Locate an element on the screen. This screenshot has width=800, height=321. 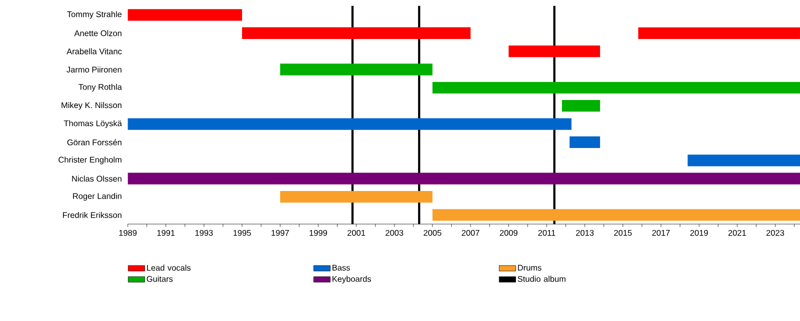
legend-label: Drums is located at coordinates (530, 267).